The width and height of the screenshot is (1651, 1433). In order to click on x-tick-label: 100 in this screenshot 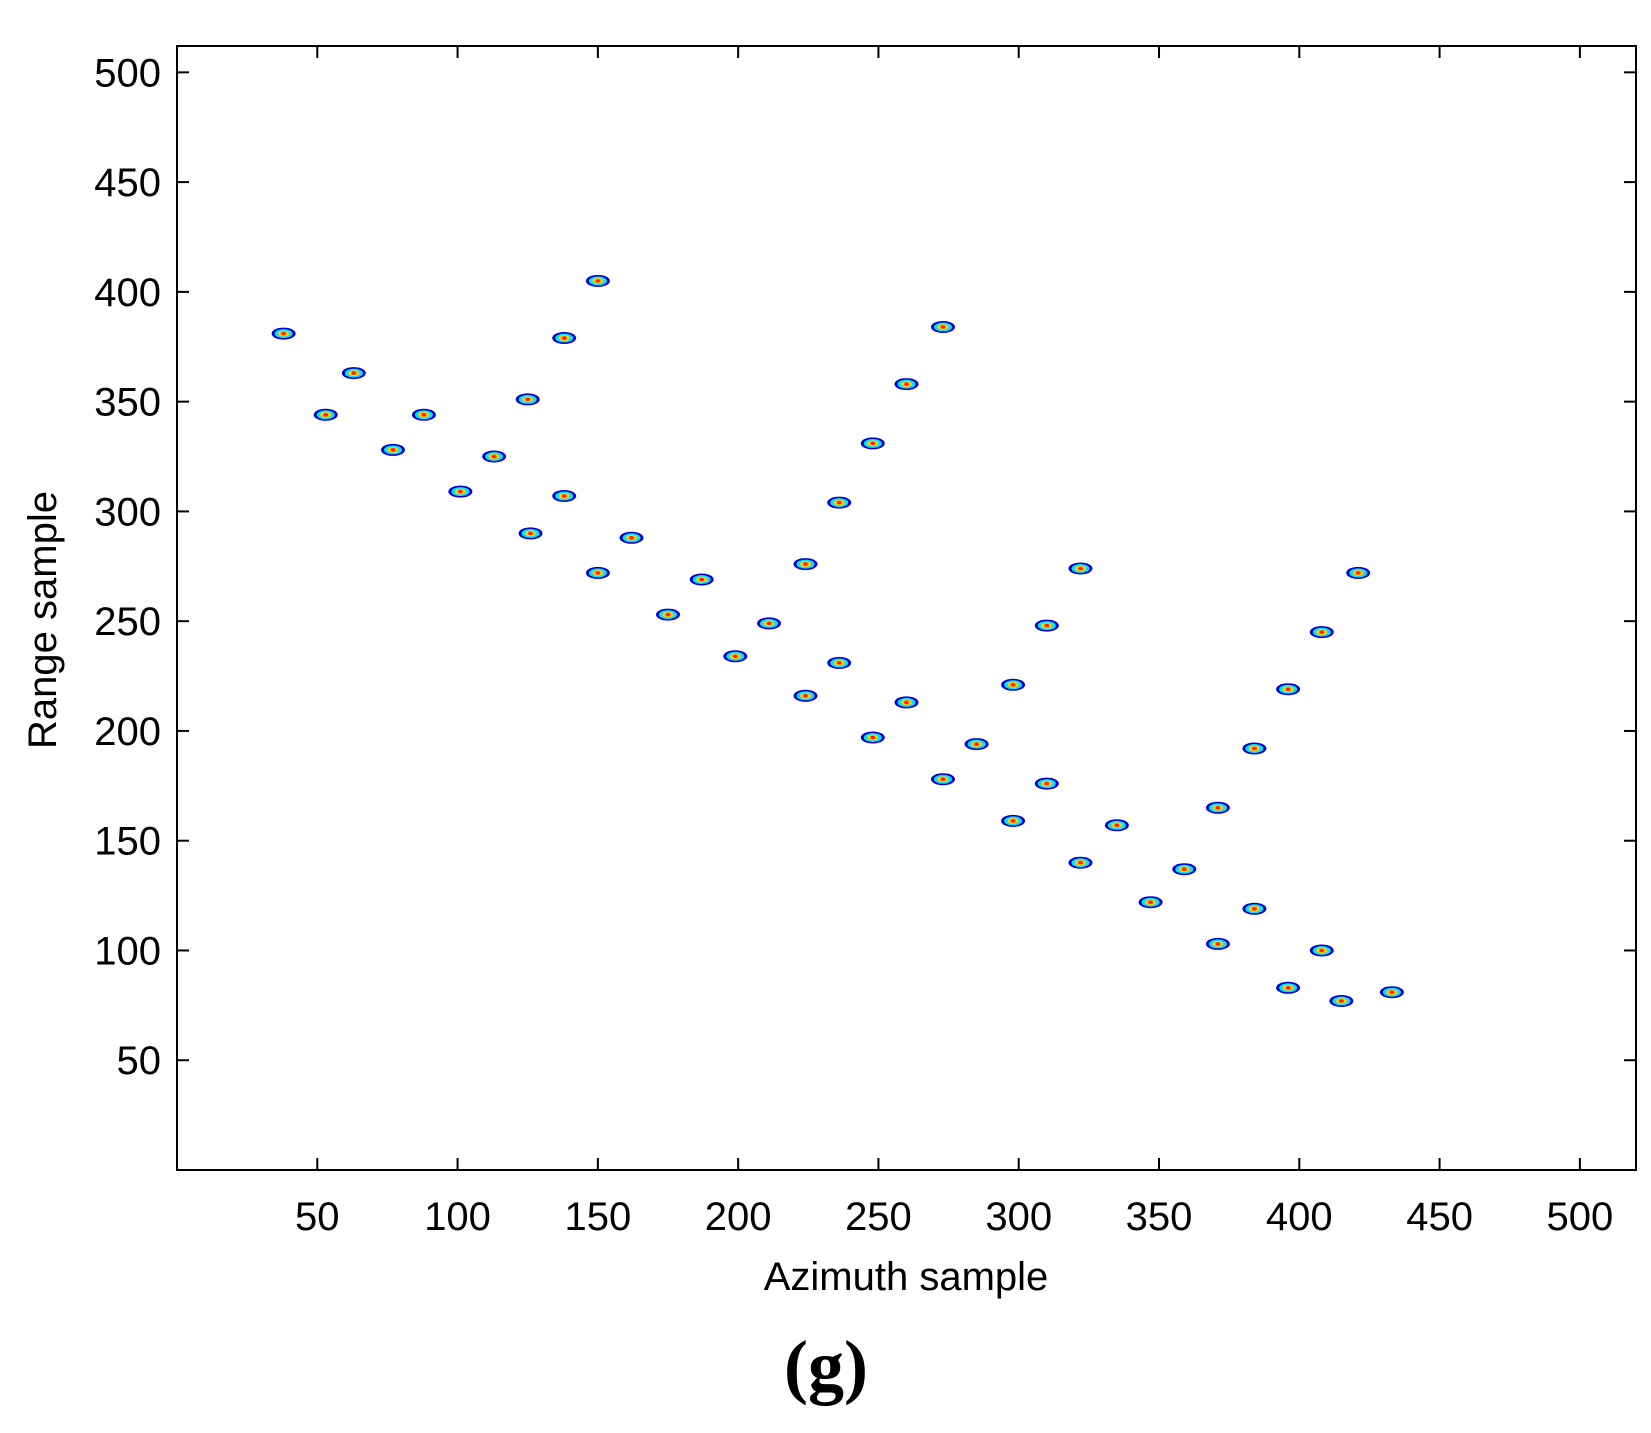, I will do `click(457, 1217)`.